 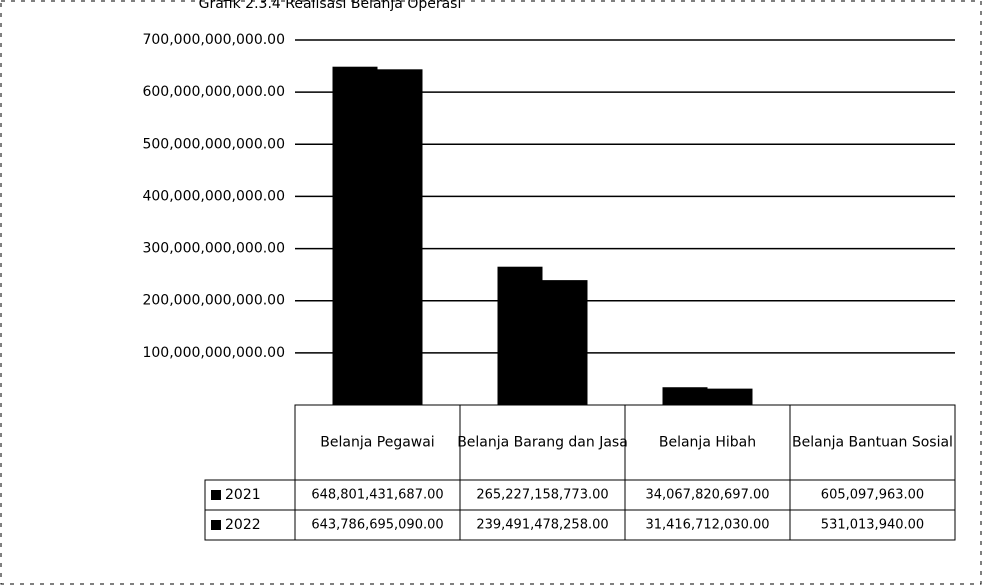 What do you see at coordinates (707, 525) in the screenshot?
I see `table-value: 31,416,712,030.00` at bounding box center [707, 525].